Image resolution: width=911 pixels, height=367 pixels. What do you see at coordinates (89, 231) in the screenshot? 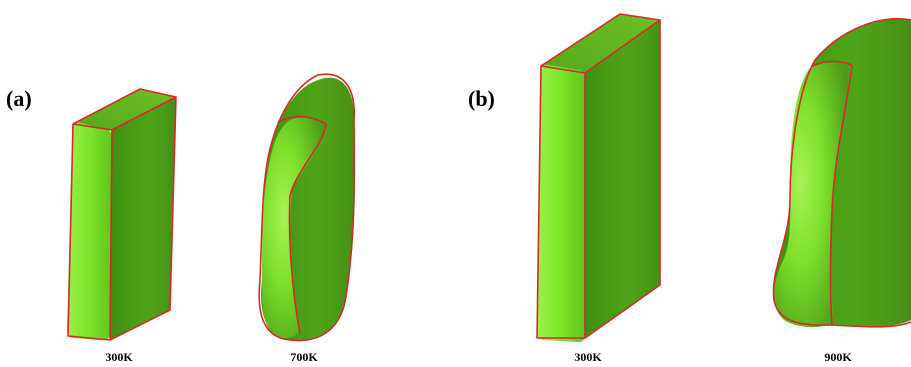
I see `shape-a-300k-front` at bounding box center [89, 231].